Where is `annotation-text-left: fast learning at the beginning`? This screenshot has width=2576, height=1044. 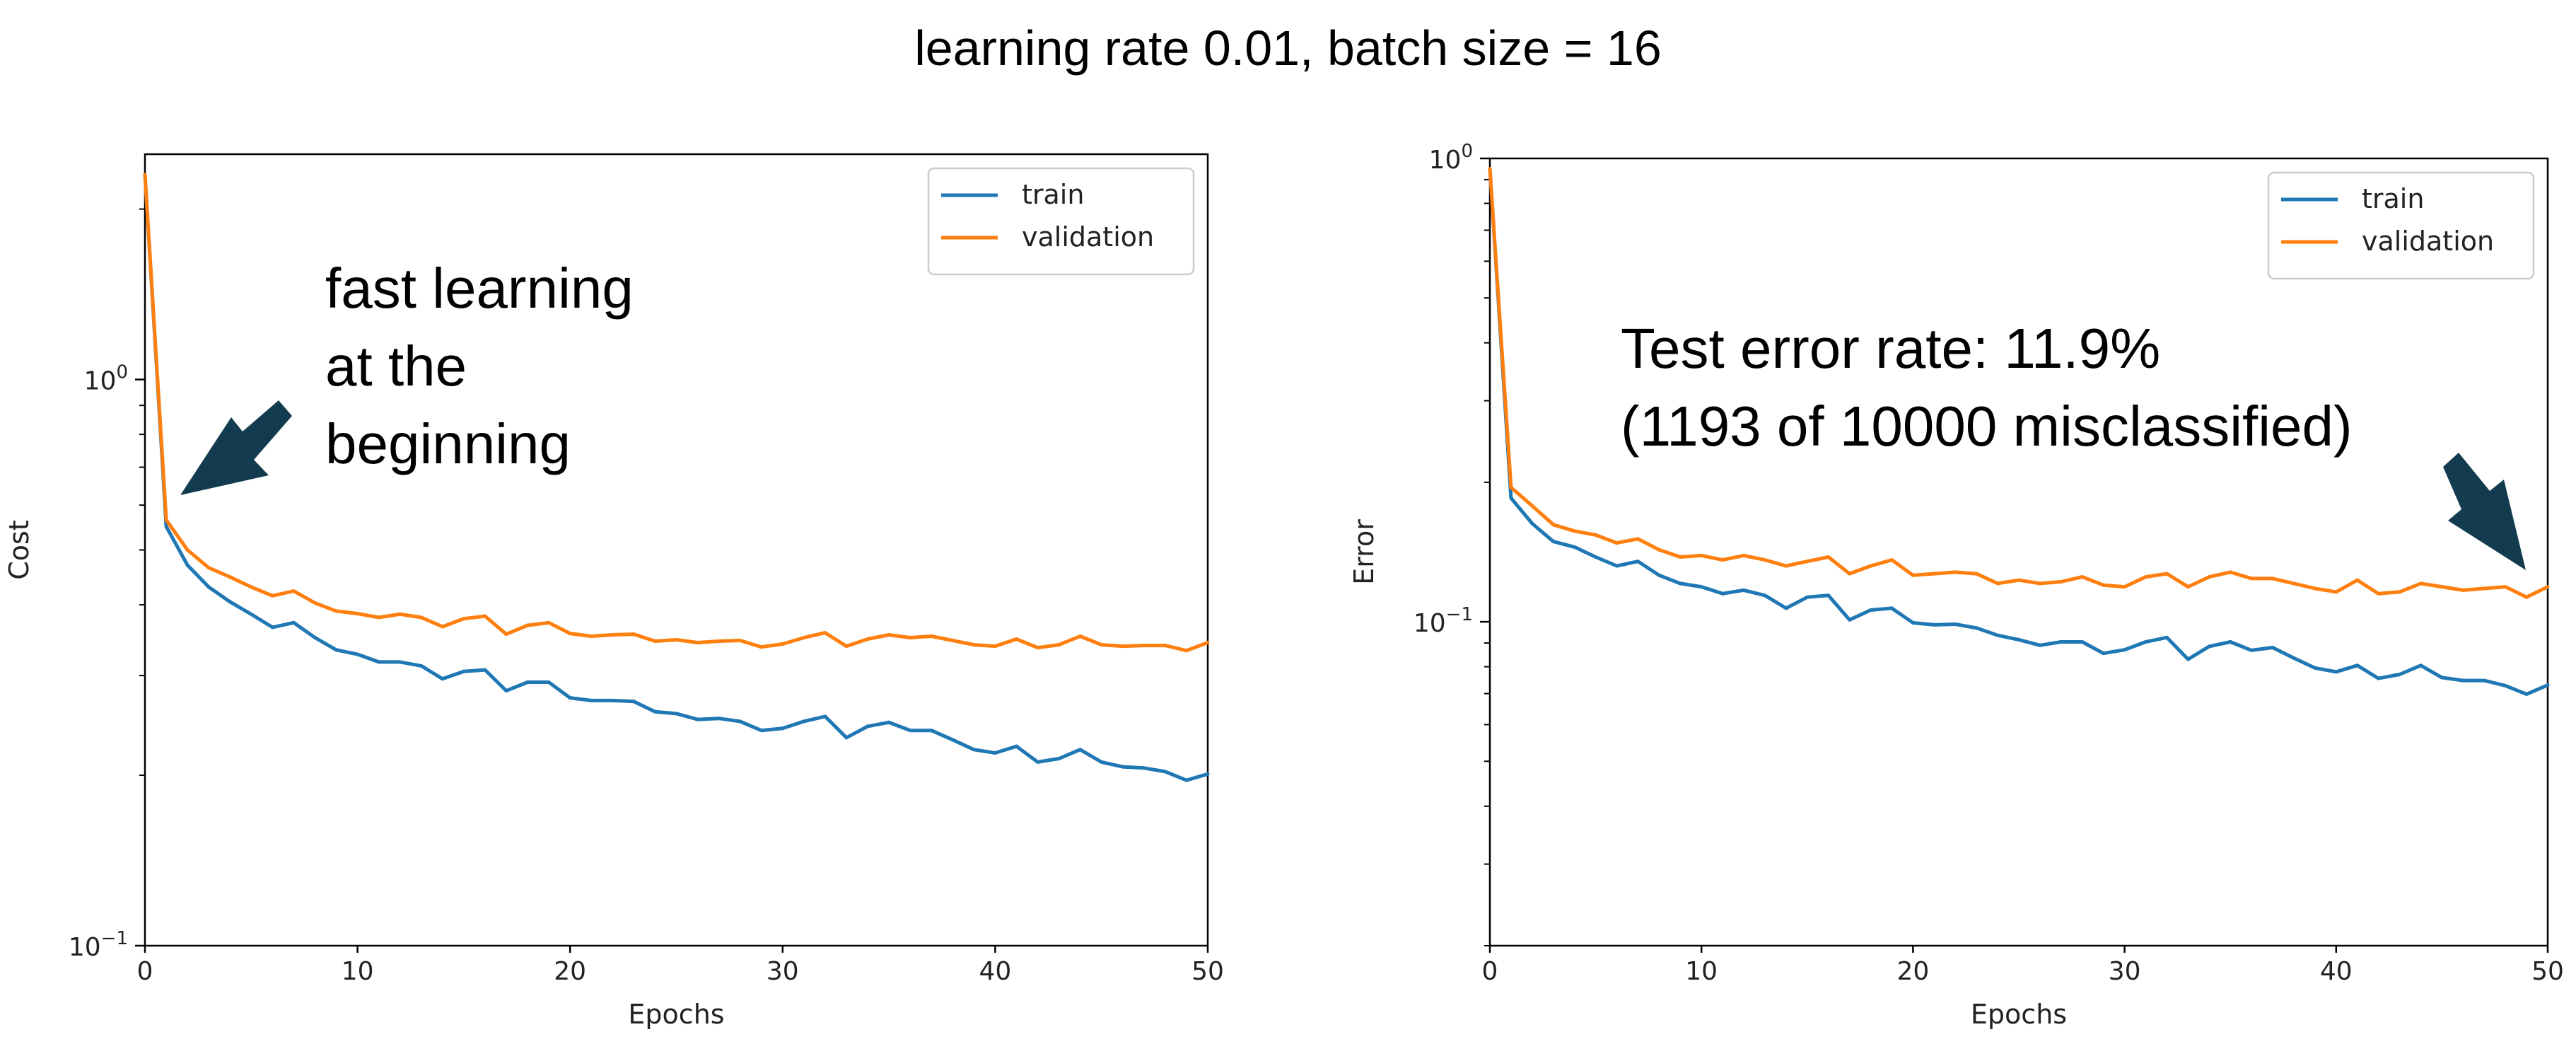
annotation-text-left: fast learning at the beginning is located at coordinates (479, 366).